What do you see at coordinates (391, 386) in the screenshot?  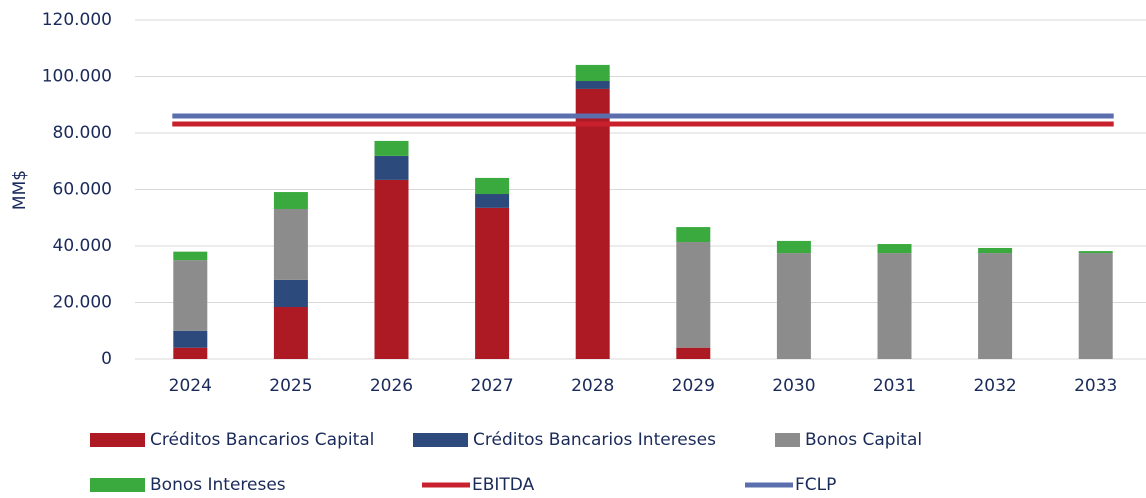 I see `x-tick-label: 2026` at bounding box center [391, 386].